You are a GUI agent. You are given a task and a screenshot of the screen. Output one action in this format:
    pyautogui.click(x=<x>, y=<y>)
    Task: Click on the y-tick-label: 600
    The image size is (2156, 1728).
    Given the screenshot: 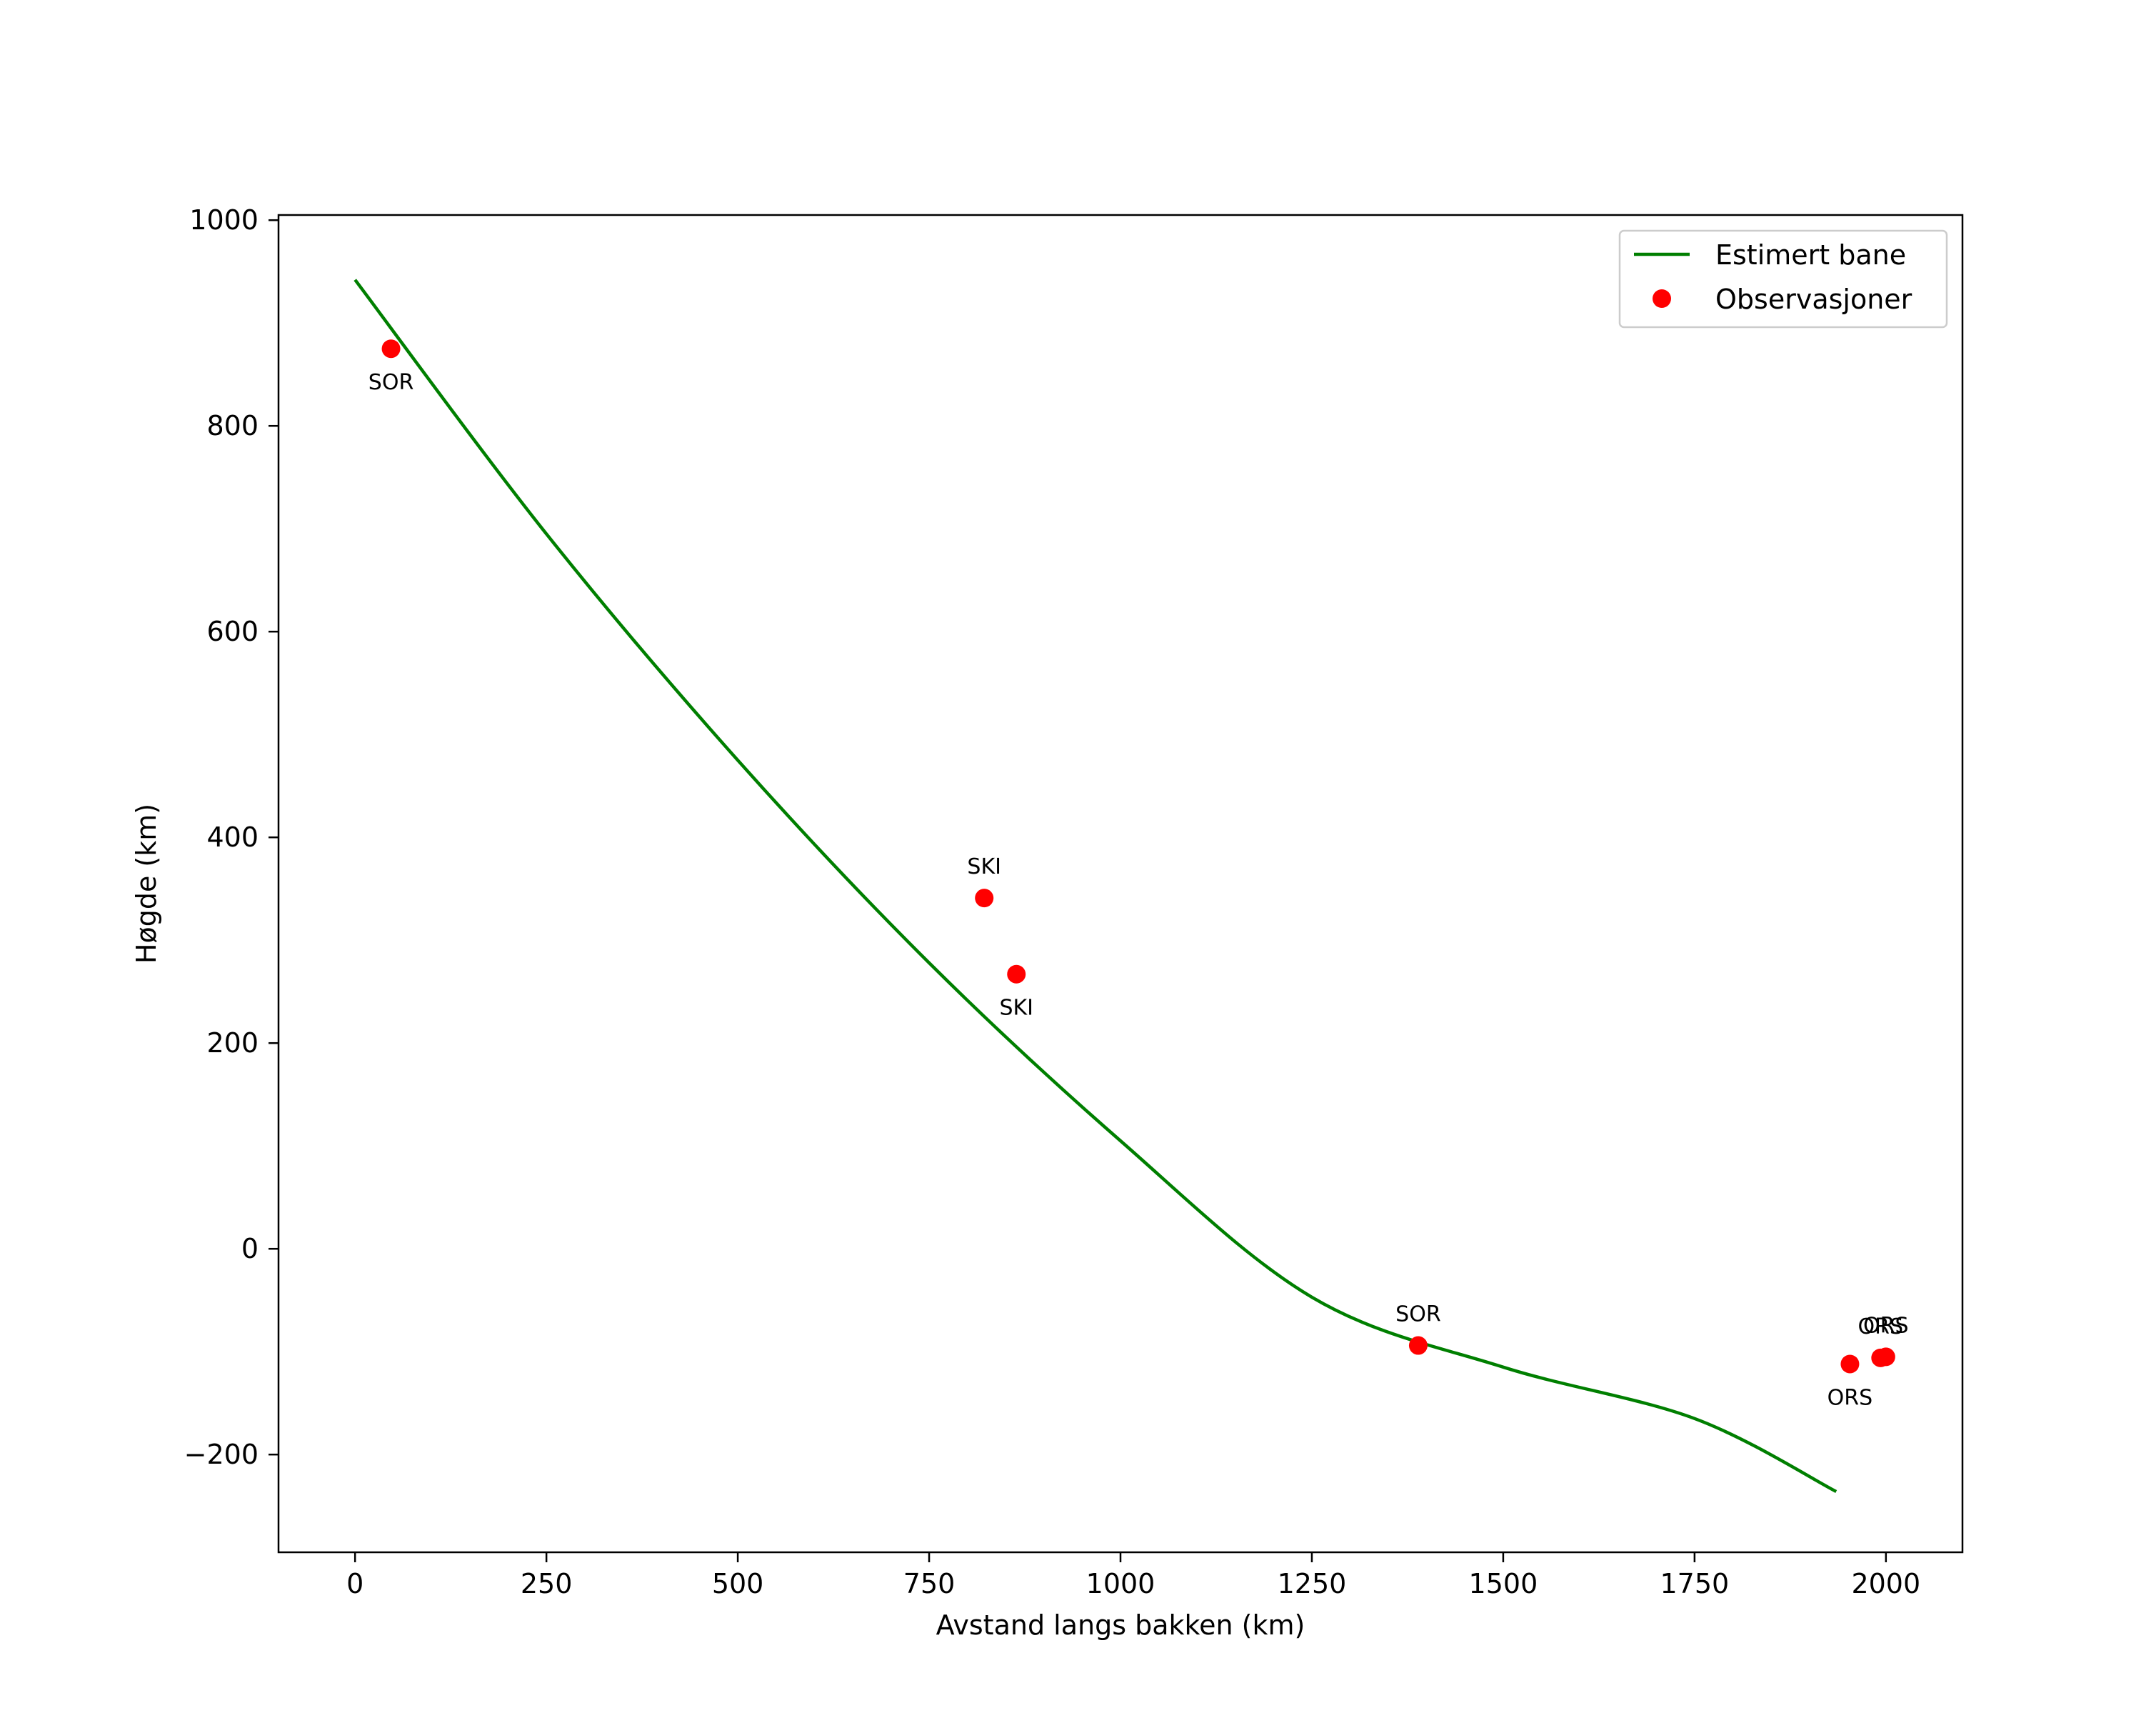 What is the action you would take?
    pyautogui.click(x=233, y=631)
    